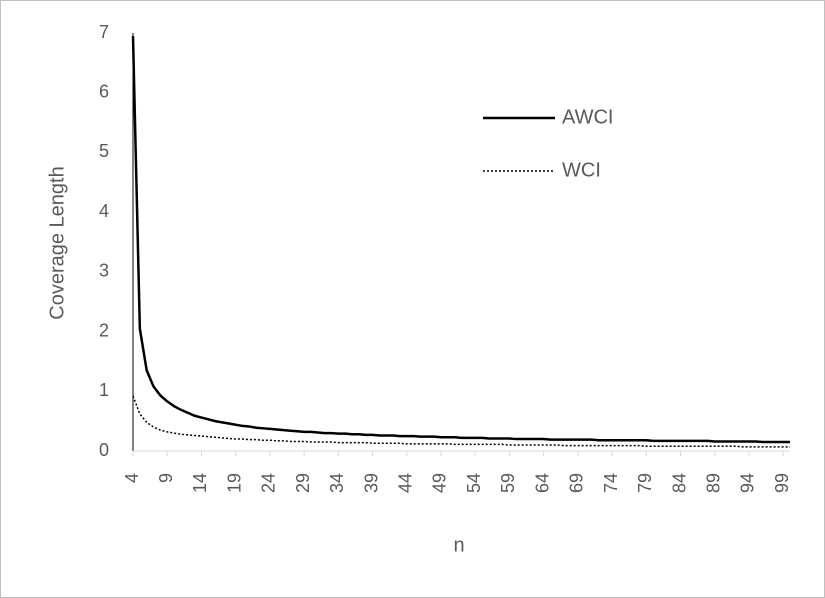 This screenshot has height=598, width=825. I want to click on y-tick-label: 5, so click(104, 151).